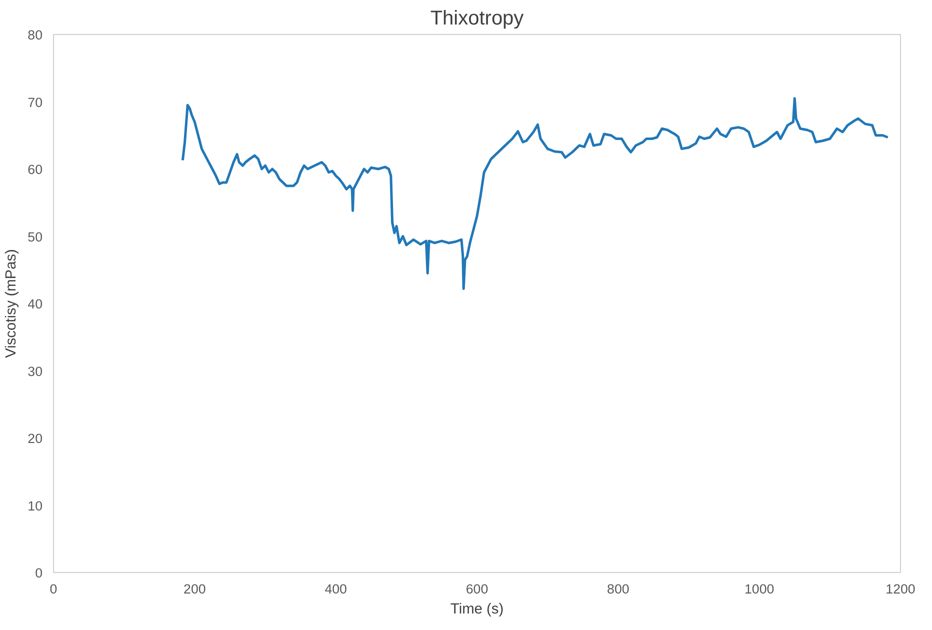 The width and height of the screenshot is (932, 630). What do you see at coordinates (35, 169) in the screenshot?
I see `y-tick-label: 60` at bounding box center [35, 169].